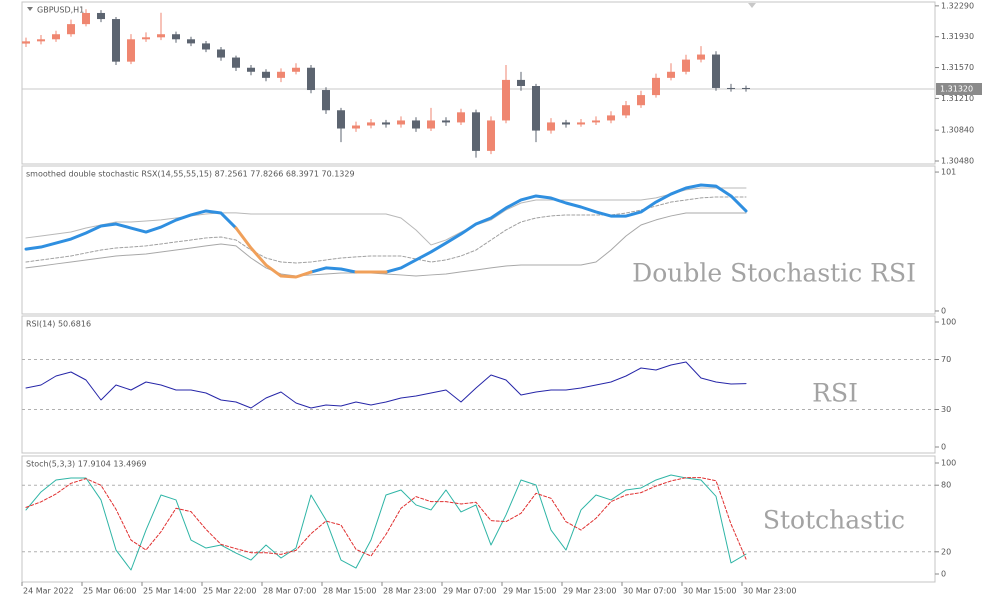 The width and height of the screenshot is (1000, 600). What do you see at coordinates (86, 464) in the screenshot?
I see `pane-title: Stoch(5,3,3) 17.9104 13.4969` at bounding box center [86, 464].